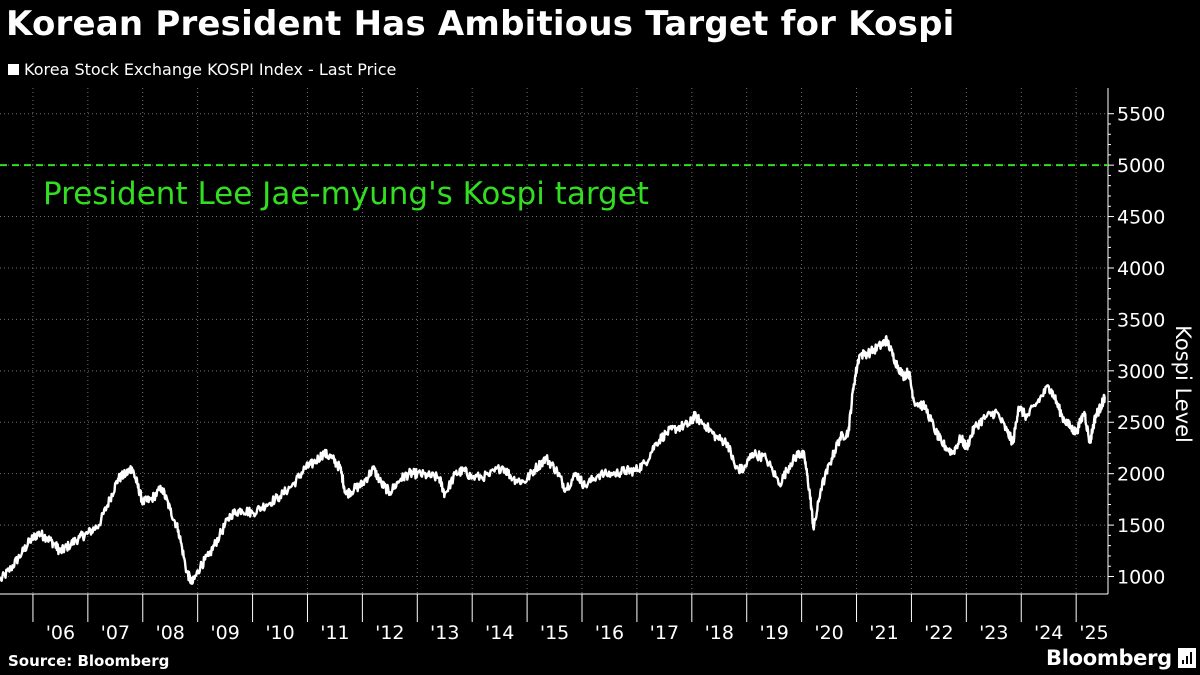  I want to click on bloomberg-terminal-icon, so click(1186, 658).